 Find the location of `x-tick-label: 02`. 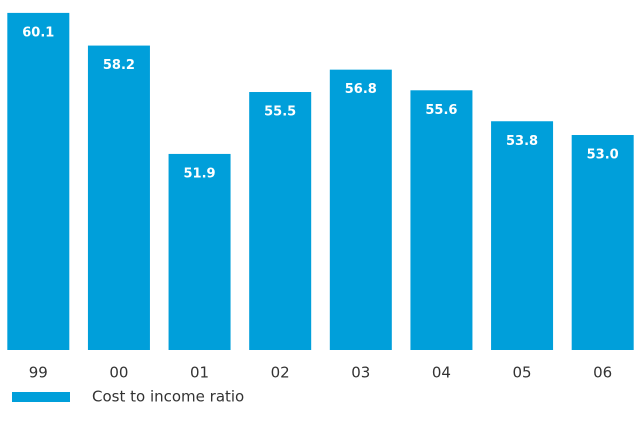

x-tick-label: 02 is located at coordinates (280, 373).